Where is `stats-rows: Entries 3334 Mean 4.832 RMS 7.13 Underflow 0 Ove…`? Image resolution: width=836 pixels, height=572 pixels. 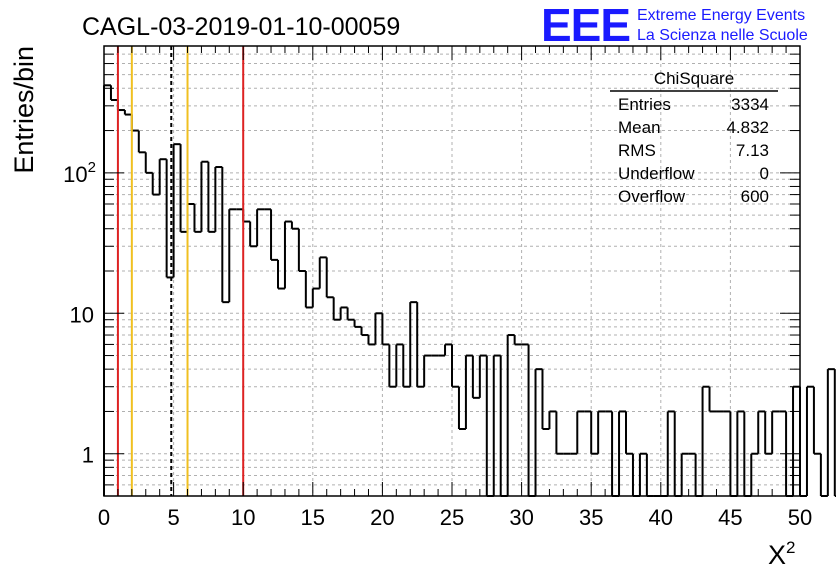 stats-rows: Entries 3334 Mean 4.832 RMS 7.13 Underflow 0 Ove… is located at coordinates (693, 150).